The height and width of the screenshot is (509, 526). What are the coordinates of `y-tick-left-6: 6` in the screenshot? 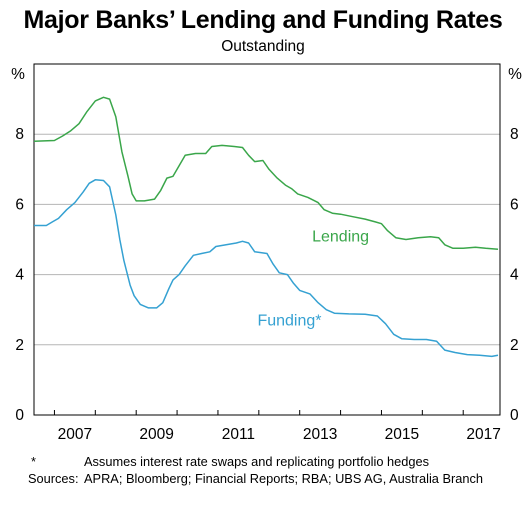 It's located at (19, 204).